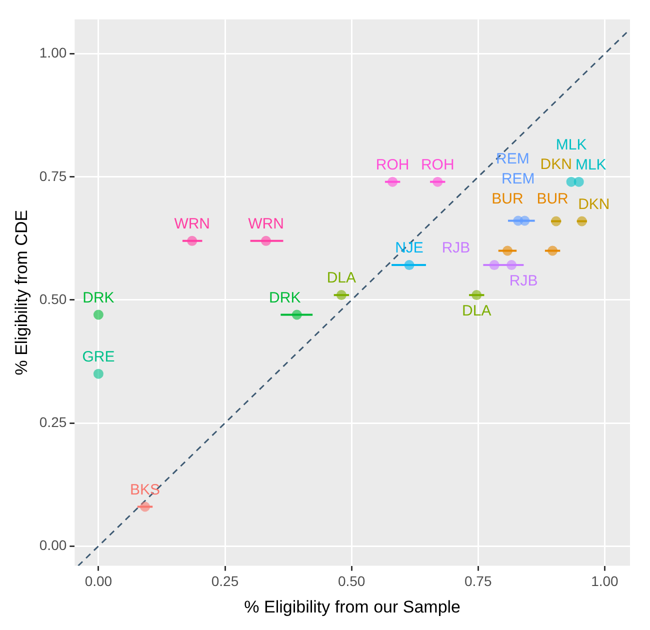 This screenshot has height=630, width=650. Describe the element at coordinates (341, 278) in the screenshot. I see `text: DLA` at that location.